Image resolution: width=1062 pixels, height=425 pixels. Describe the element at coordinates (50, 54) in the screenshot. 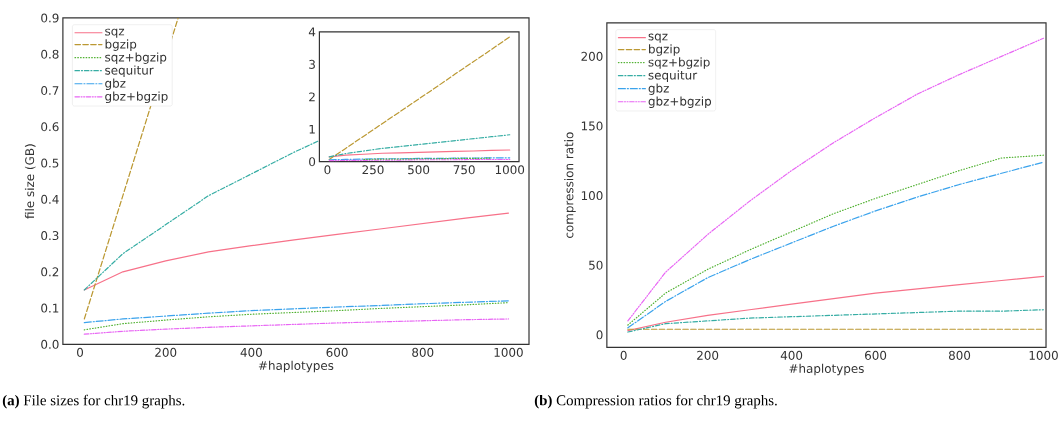

I see `y-tick-label: 0.8` at that location.